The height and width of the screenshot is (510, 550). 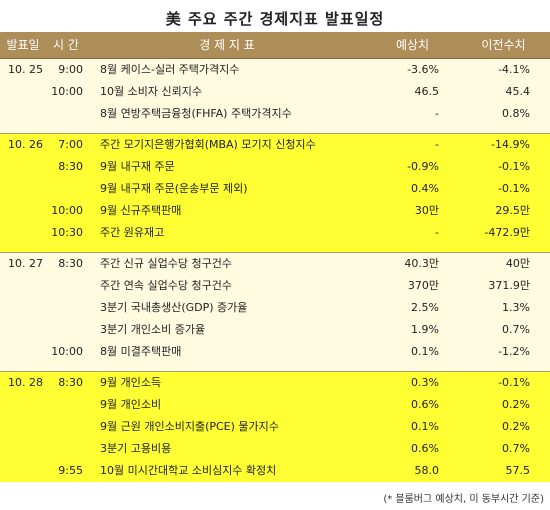 I want to click on previous-cell: 371.9만, so click(x=503, y=286).